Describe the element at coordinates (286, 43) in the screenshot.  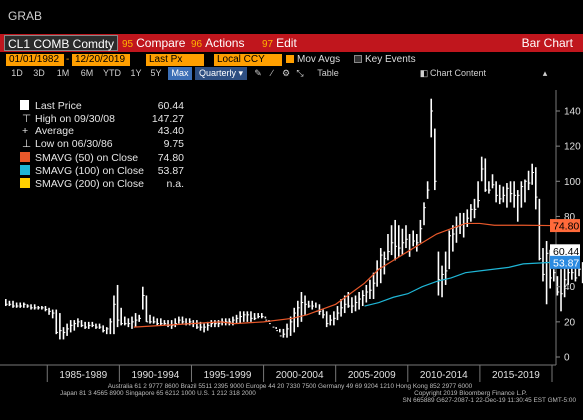
I see `edit-menu-label: Edit` at that location.